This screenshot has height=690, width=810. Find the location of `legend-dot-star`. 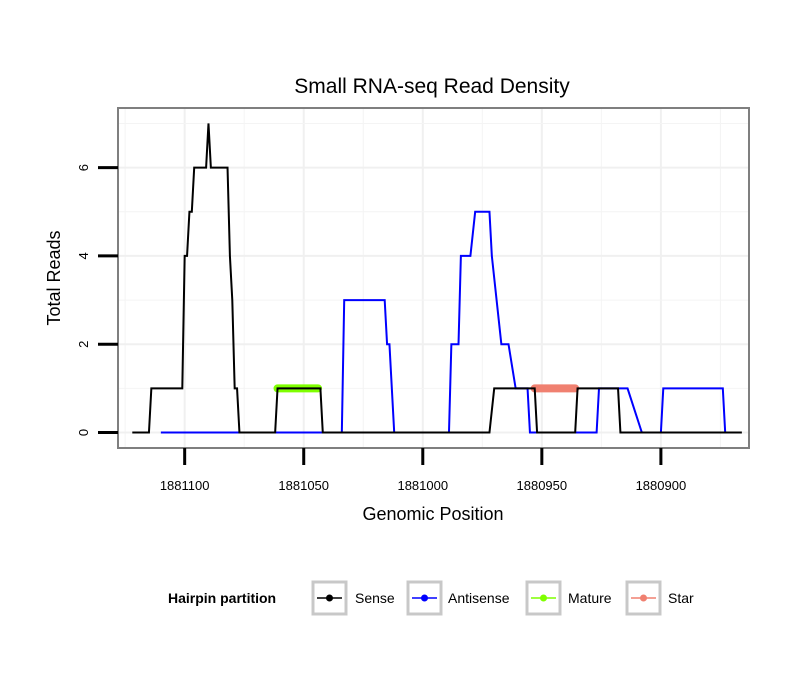

legend-dot-star is located at coordinates (643, 598).